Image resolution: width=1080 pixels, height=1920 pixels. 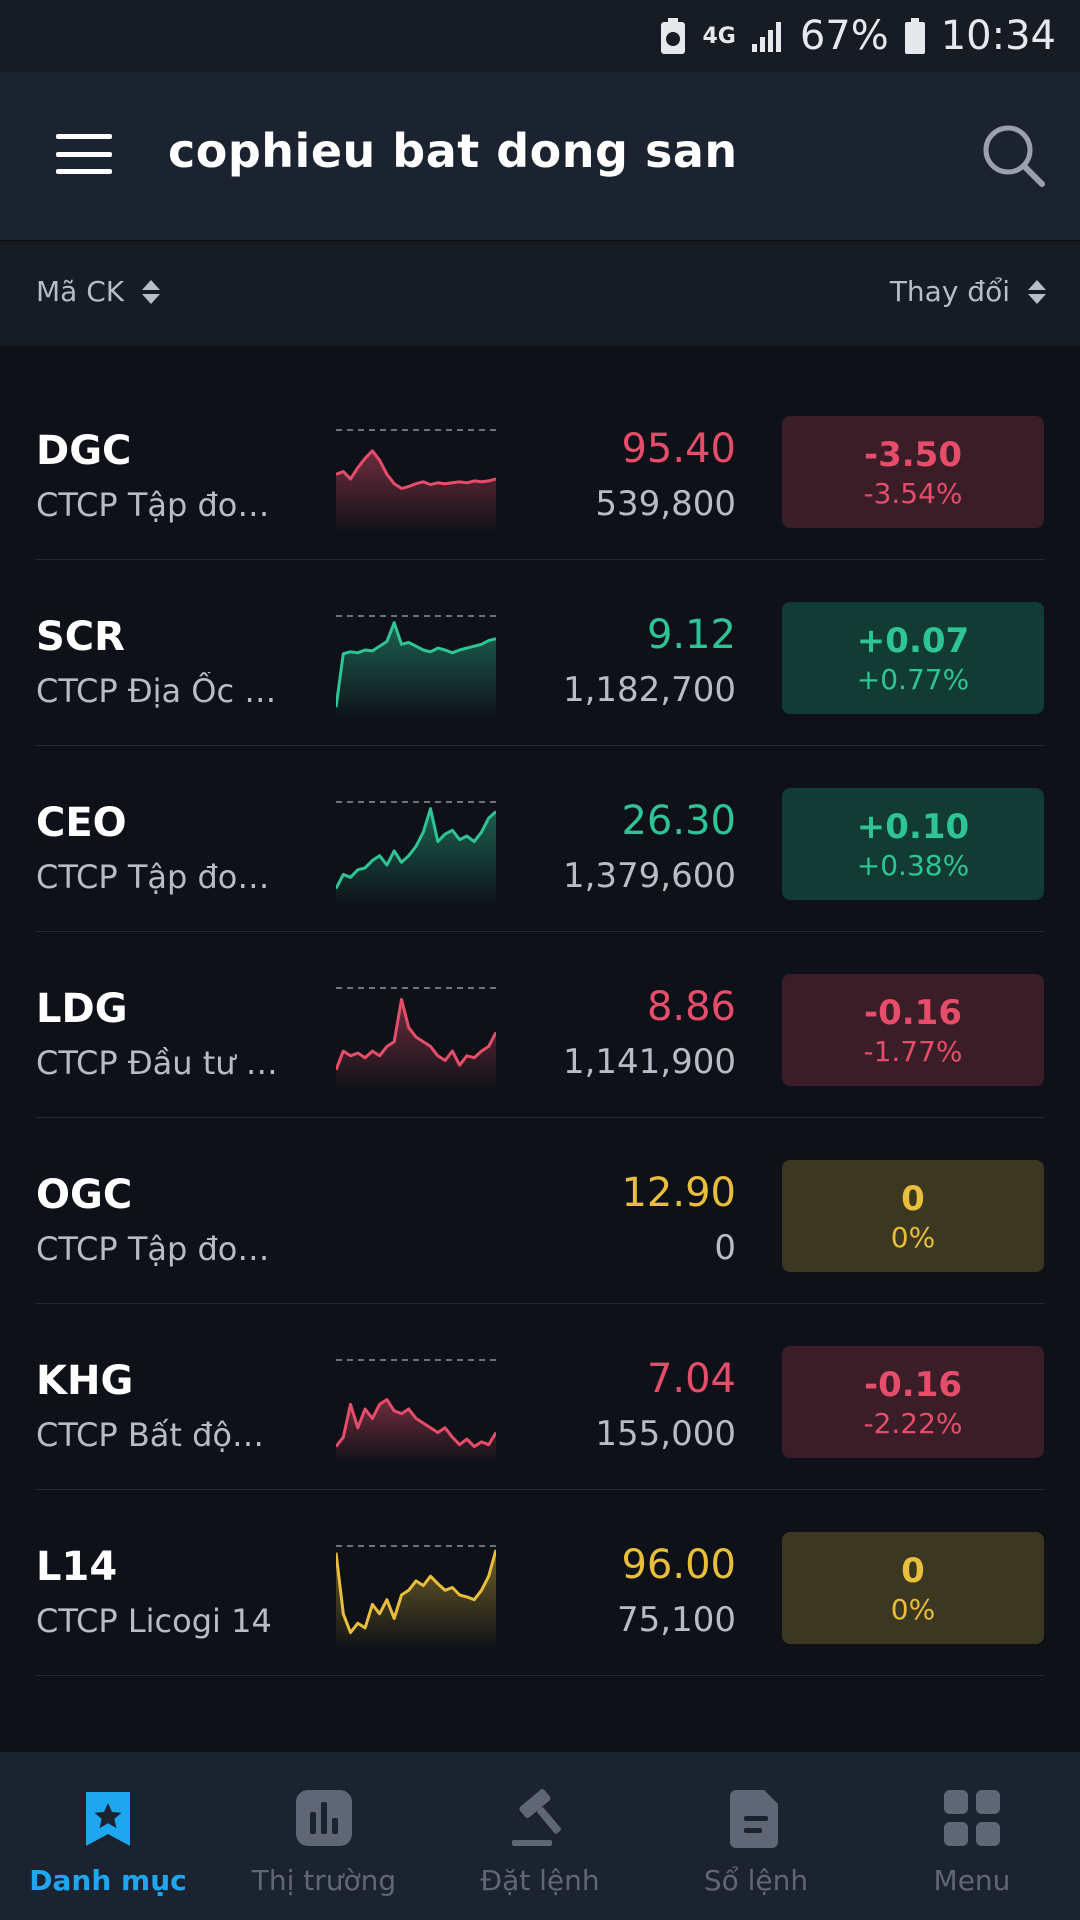 What do you see at coordinates (915, 36) in the screenshot?
I see `battery-icon` at bounding box center [915, 36].